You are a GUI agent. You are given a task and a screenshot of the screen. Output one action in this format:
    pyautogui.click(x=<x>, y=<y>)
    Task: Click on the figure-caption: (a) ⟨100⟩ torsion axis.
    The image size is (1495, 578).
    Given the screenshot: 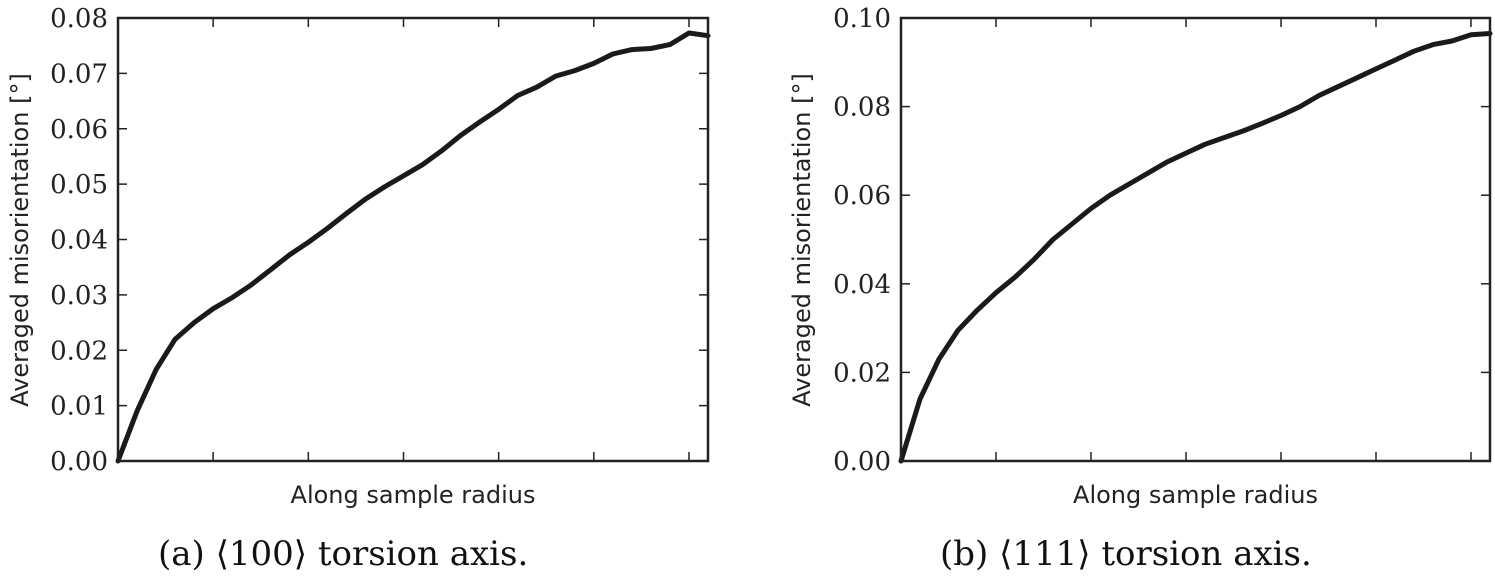 What is the action you would take?
    pyautogui.click(x=343, y=554)
    